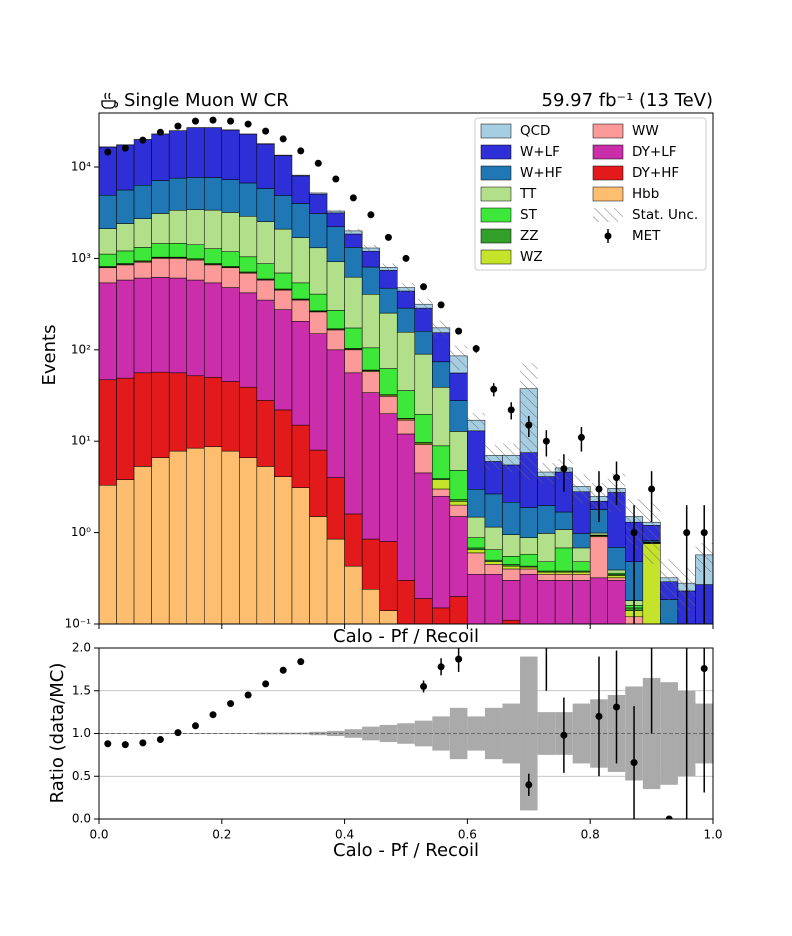  Describe the element at coordinates (98, 835) in the screenshot. I see `x-tick-label: 0.0` at that location.